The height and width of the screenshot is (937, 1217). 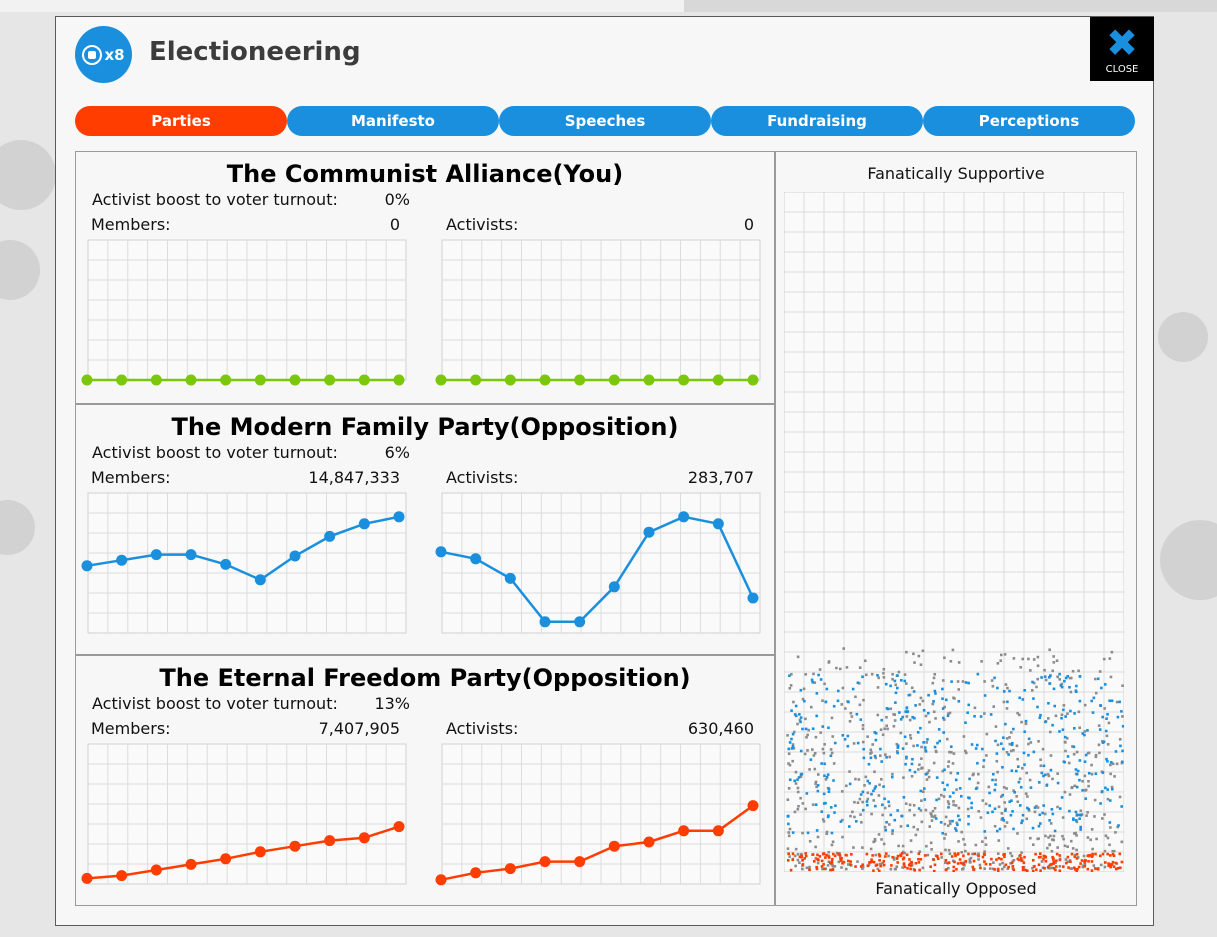 I want to click on tab-parties: Parties, so click(x=181, y=121).